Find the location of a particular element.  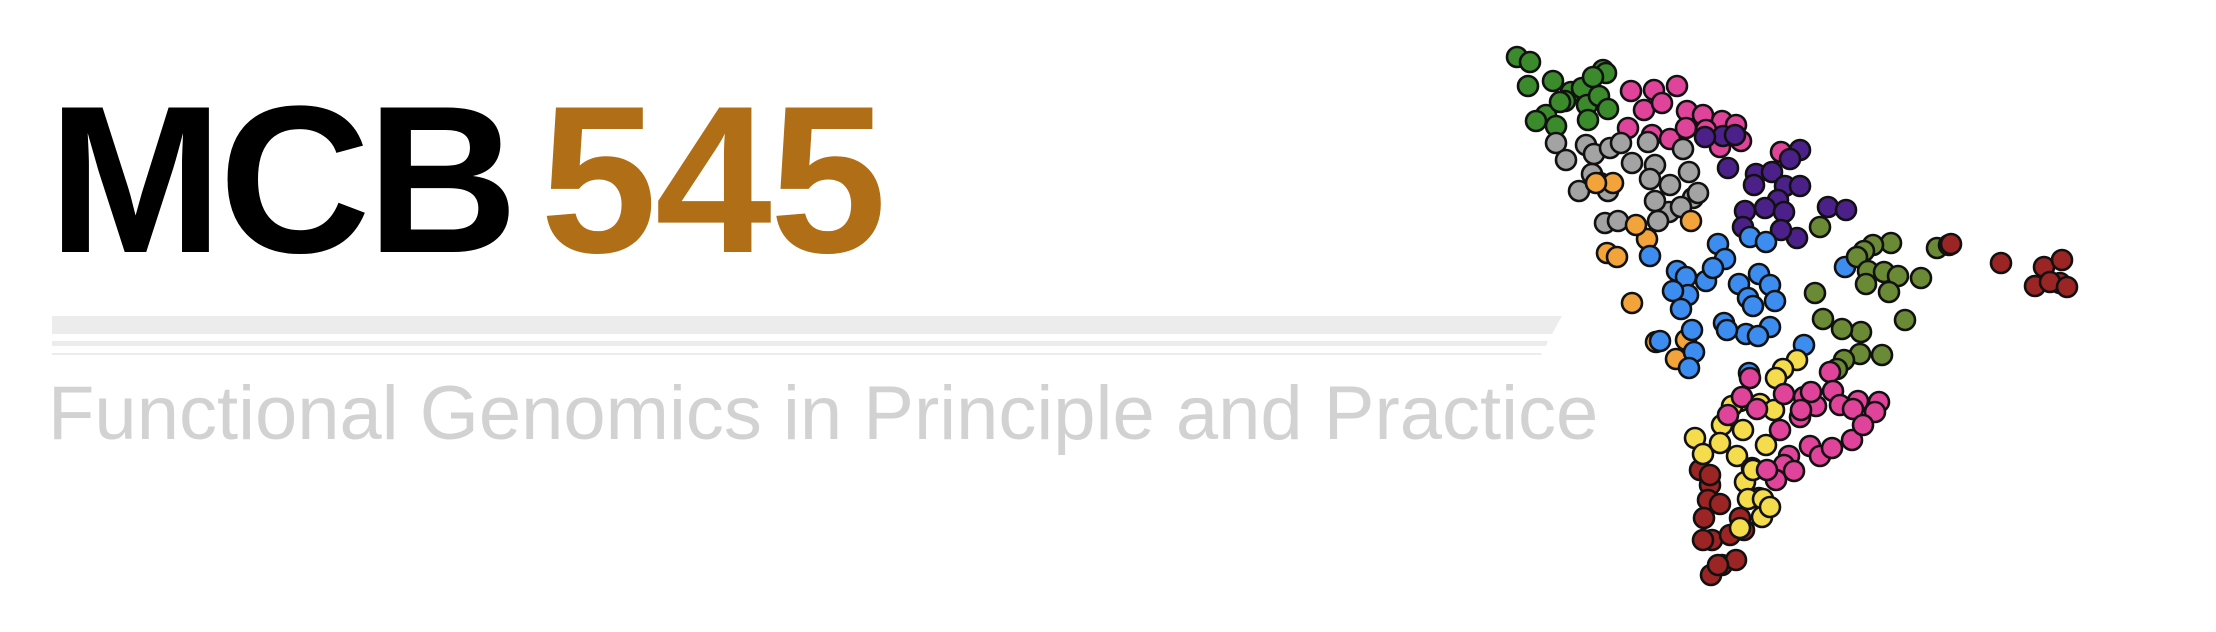

decorative-rules is located at coordinates (807, 335).